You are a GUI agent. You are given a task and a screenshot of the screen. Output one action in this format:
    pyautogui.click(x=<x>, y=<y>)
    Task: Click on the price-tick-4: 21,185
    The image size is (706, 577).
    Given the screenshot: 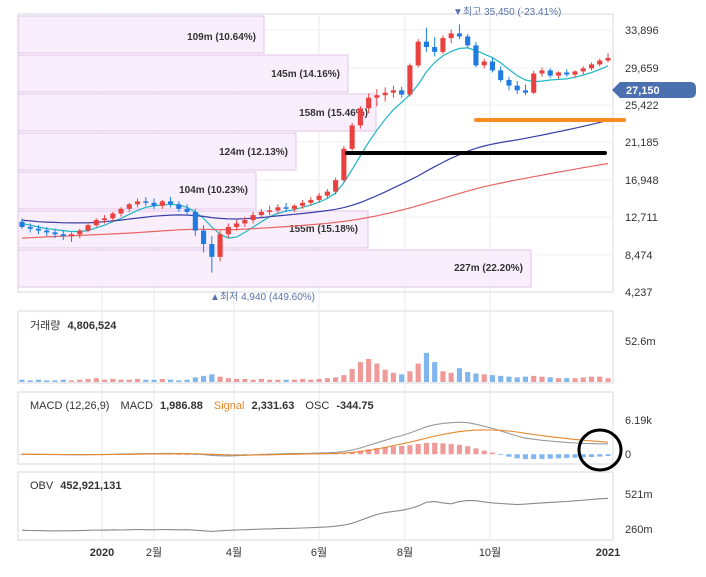 What is the action you would take?
    pyautogui.click(x=642, y=143)
    